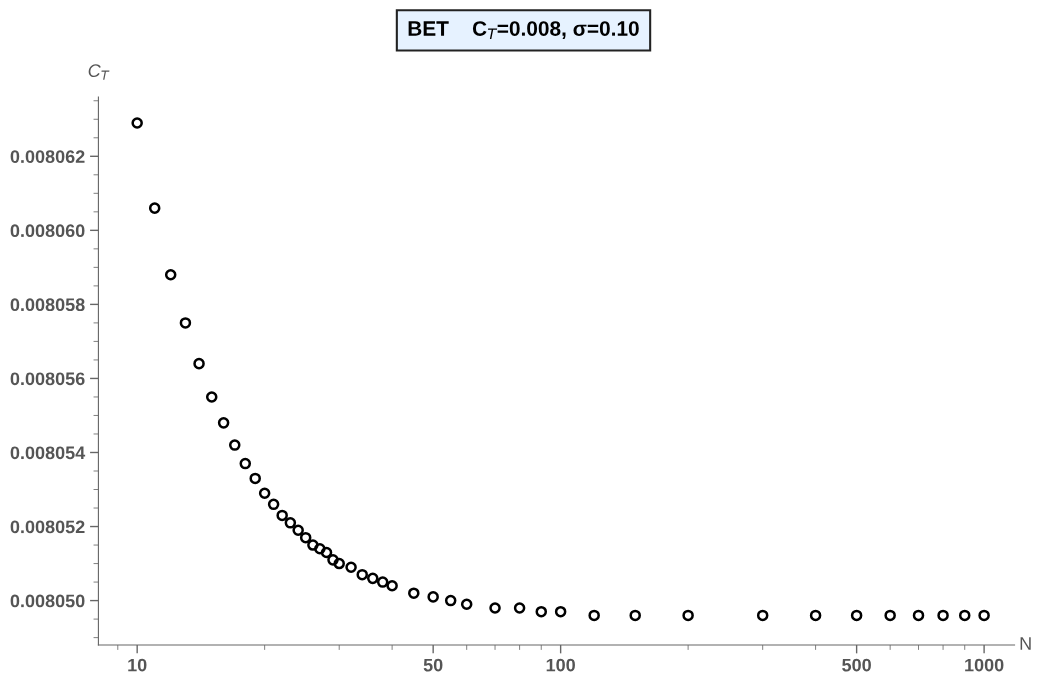  I want to click on x-tick-label: 100, so click(560, 665).